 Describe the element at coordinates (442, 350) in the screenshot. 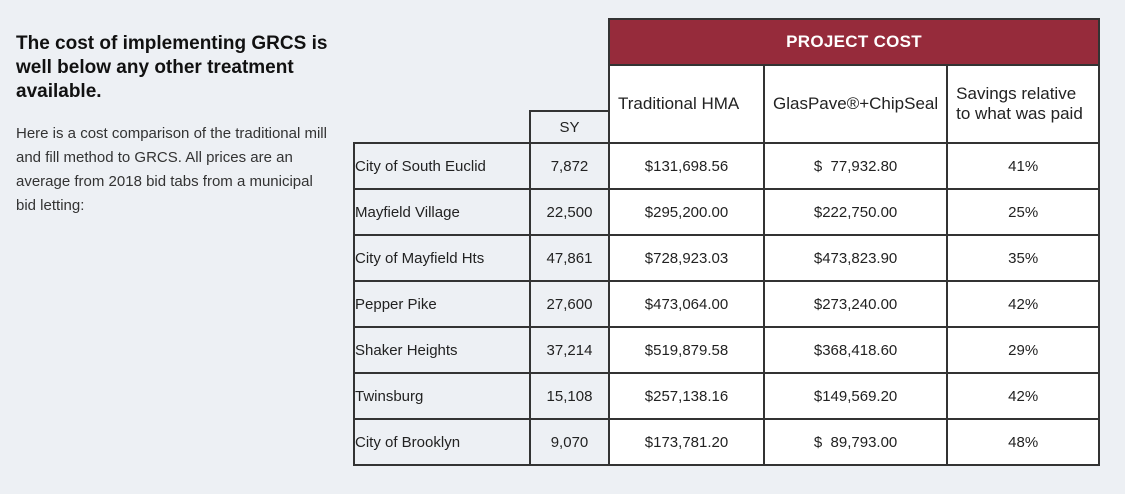

I see `city-name-cell: Shaker Heights` at that location.